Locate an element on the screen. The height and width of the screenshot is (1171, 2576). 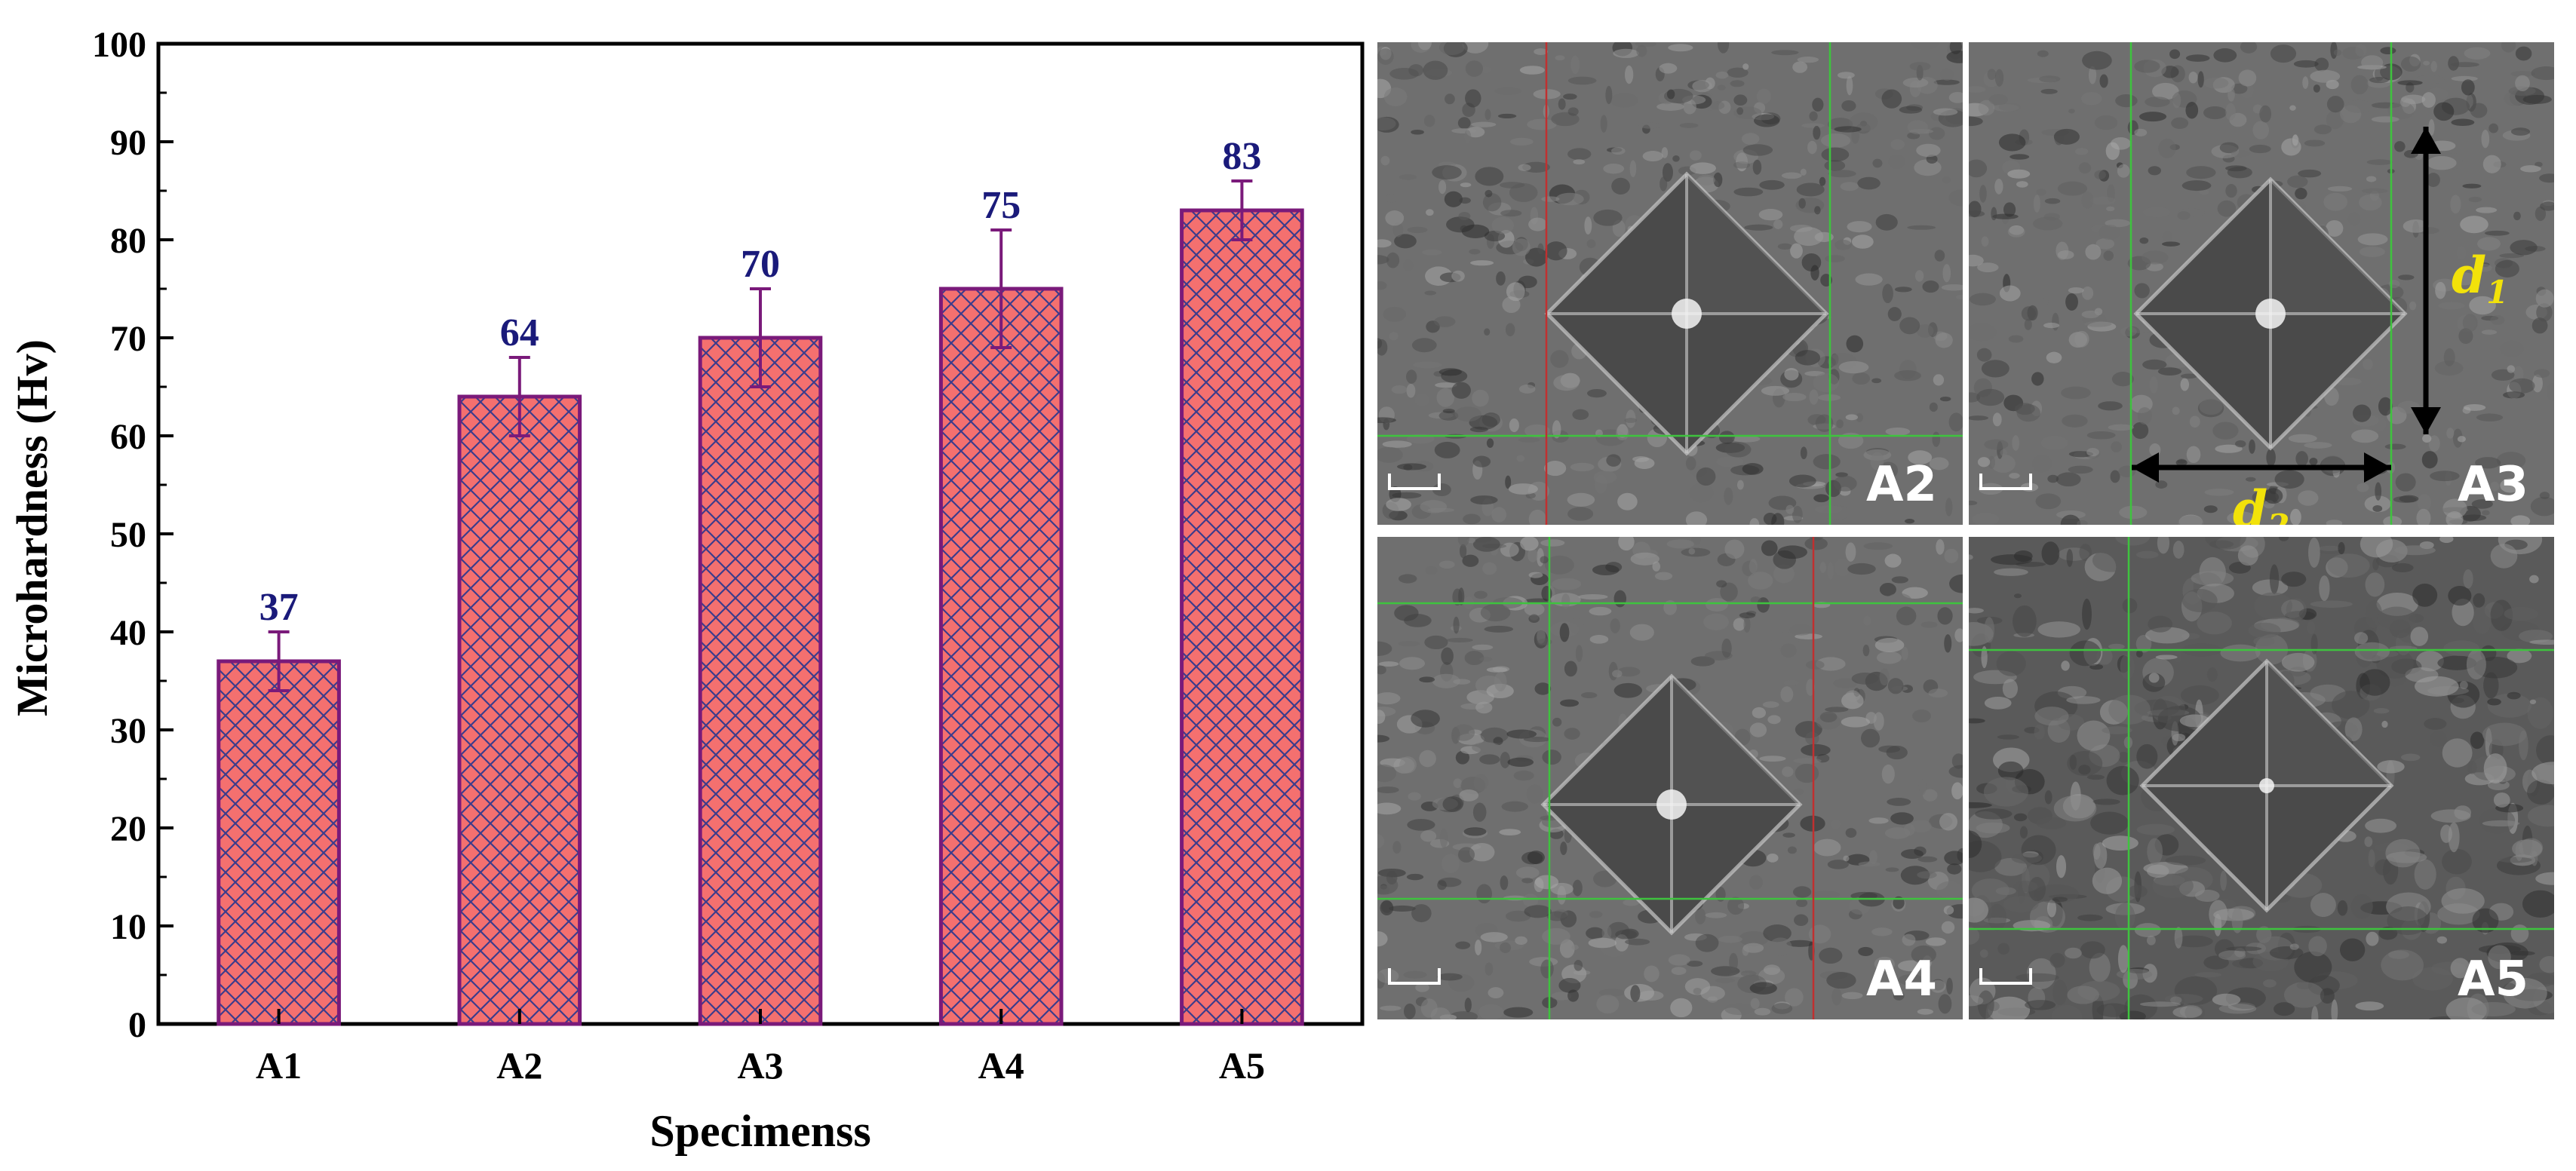
micrograph-panel-a2: A2 is located at coordinates (1670, 283).